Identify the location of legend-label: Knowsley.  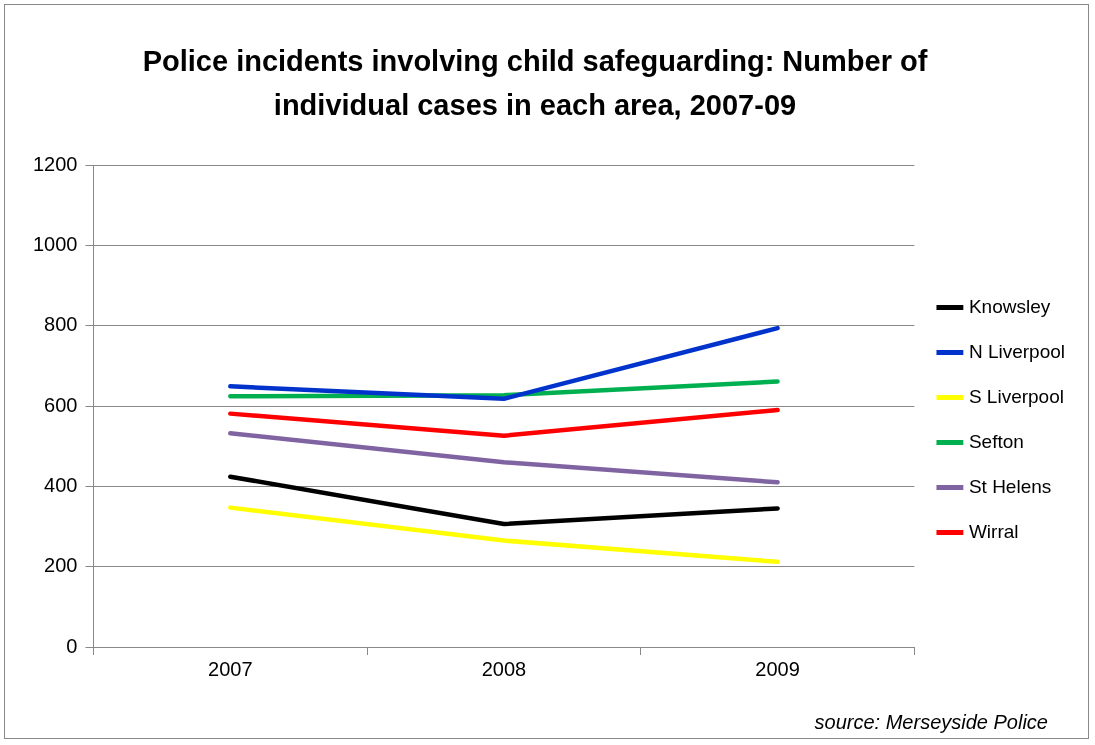
(1009, 306).